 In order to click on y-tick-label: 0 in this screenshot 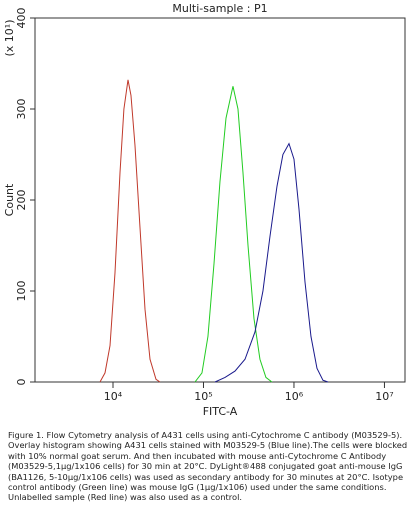, I will do `click(21, 382)`.